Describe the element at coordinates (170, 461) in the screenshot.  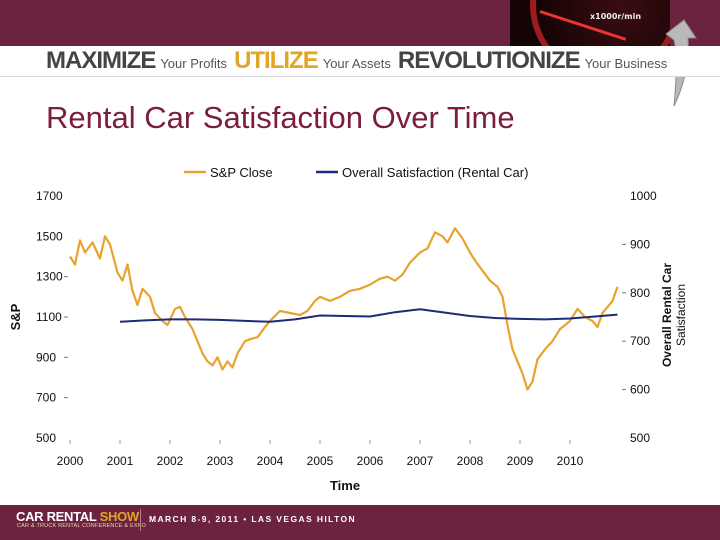
I see `x-tick-label-2: 2002` at that location.